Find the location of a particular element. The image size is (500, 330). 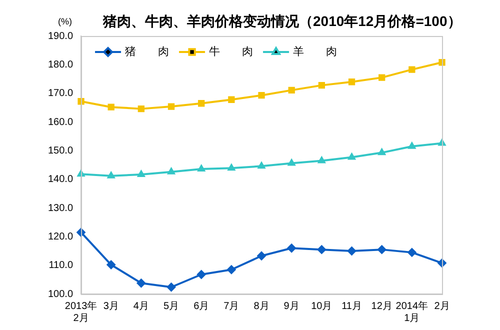

y-tick-label: 170.0 is located at coordinates (61, 94).